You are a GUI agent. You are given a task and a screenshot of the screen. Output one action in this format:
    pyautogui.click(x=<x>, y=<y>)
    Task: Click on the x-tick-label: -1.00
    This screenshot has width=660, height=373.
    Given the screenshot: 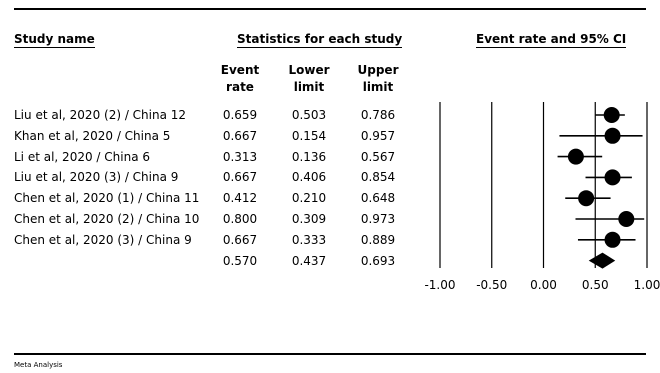 What is the action you would take?
    pyautogui.click(x=439, y=285)
    